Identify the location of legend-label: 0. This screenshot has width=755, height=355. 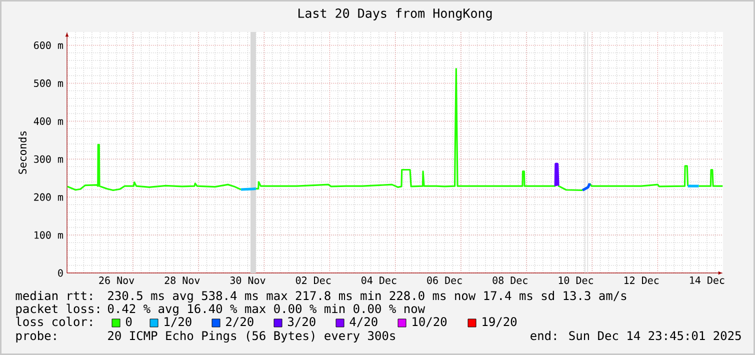
(129, 321).